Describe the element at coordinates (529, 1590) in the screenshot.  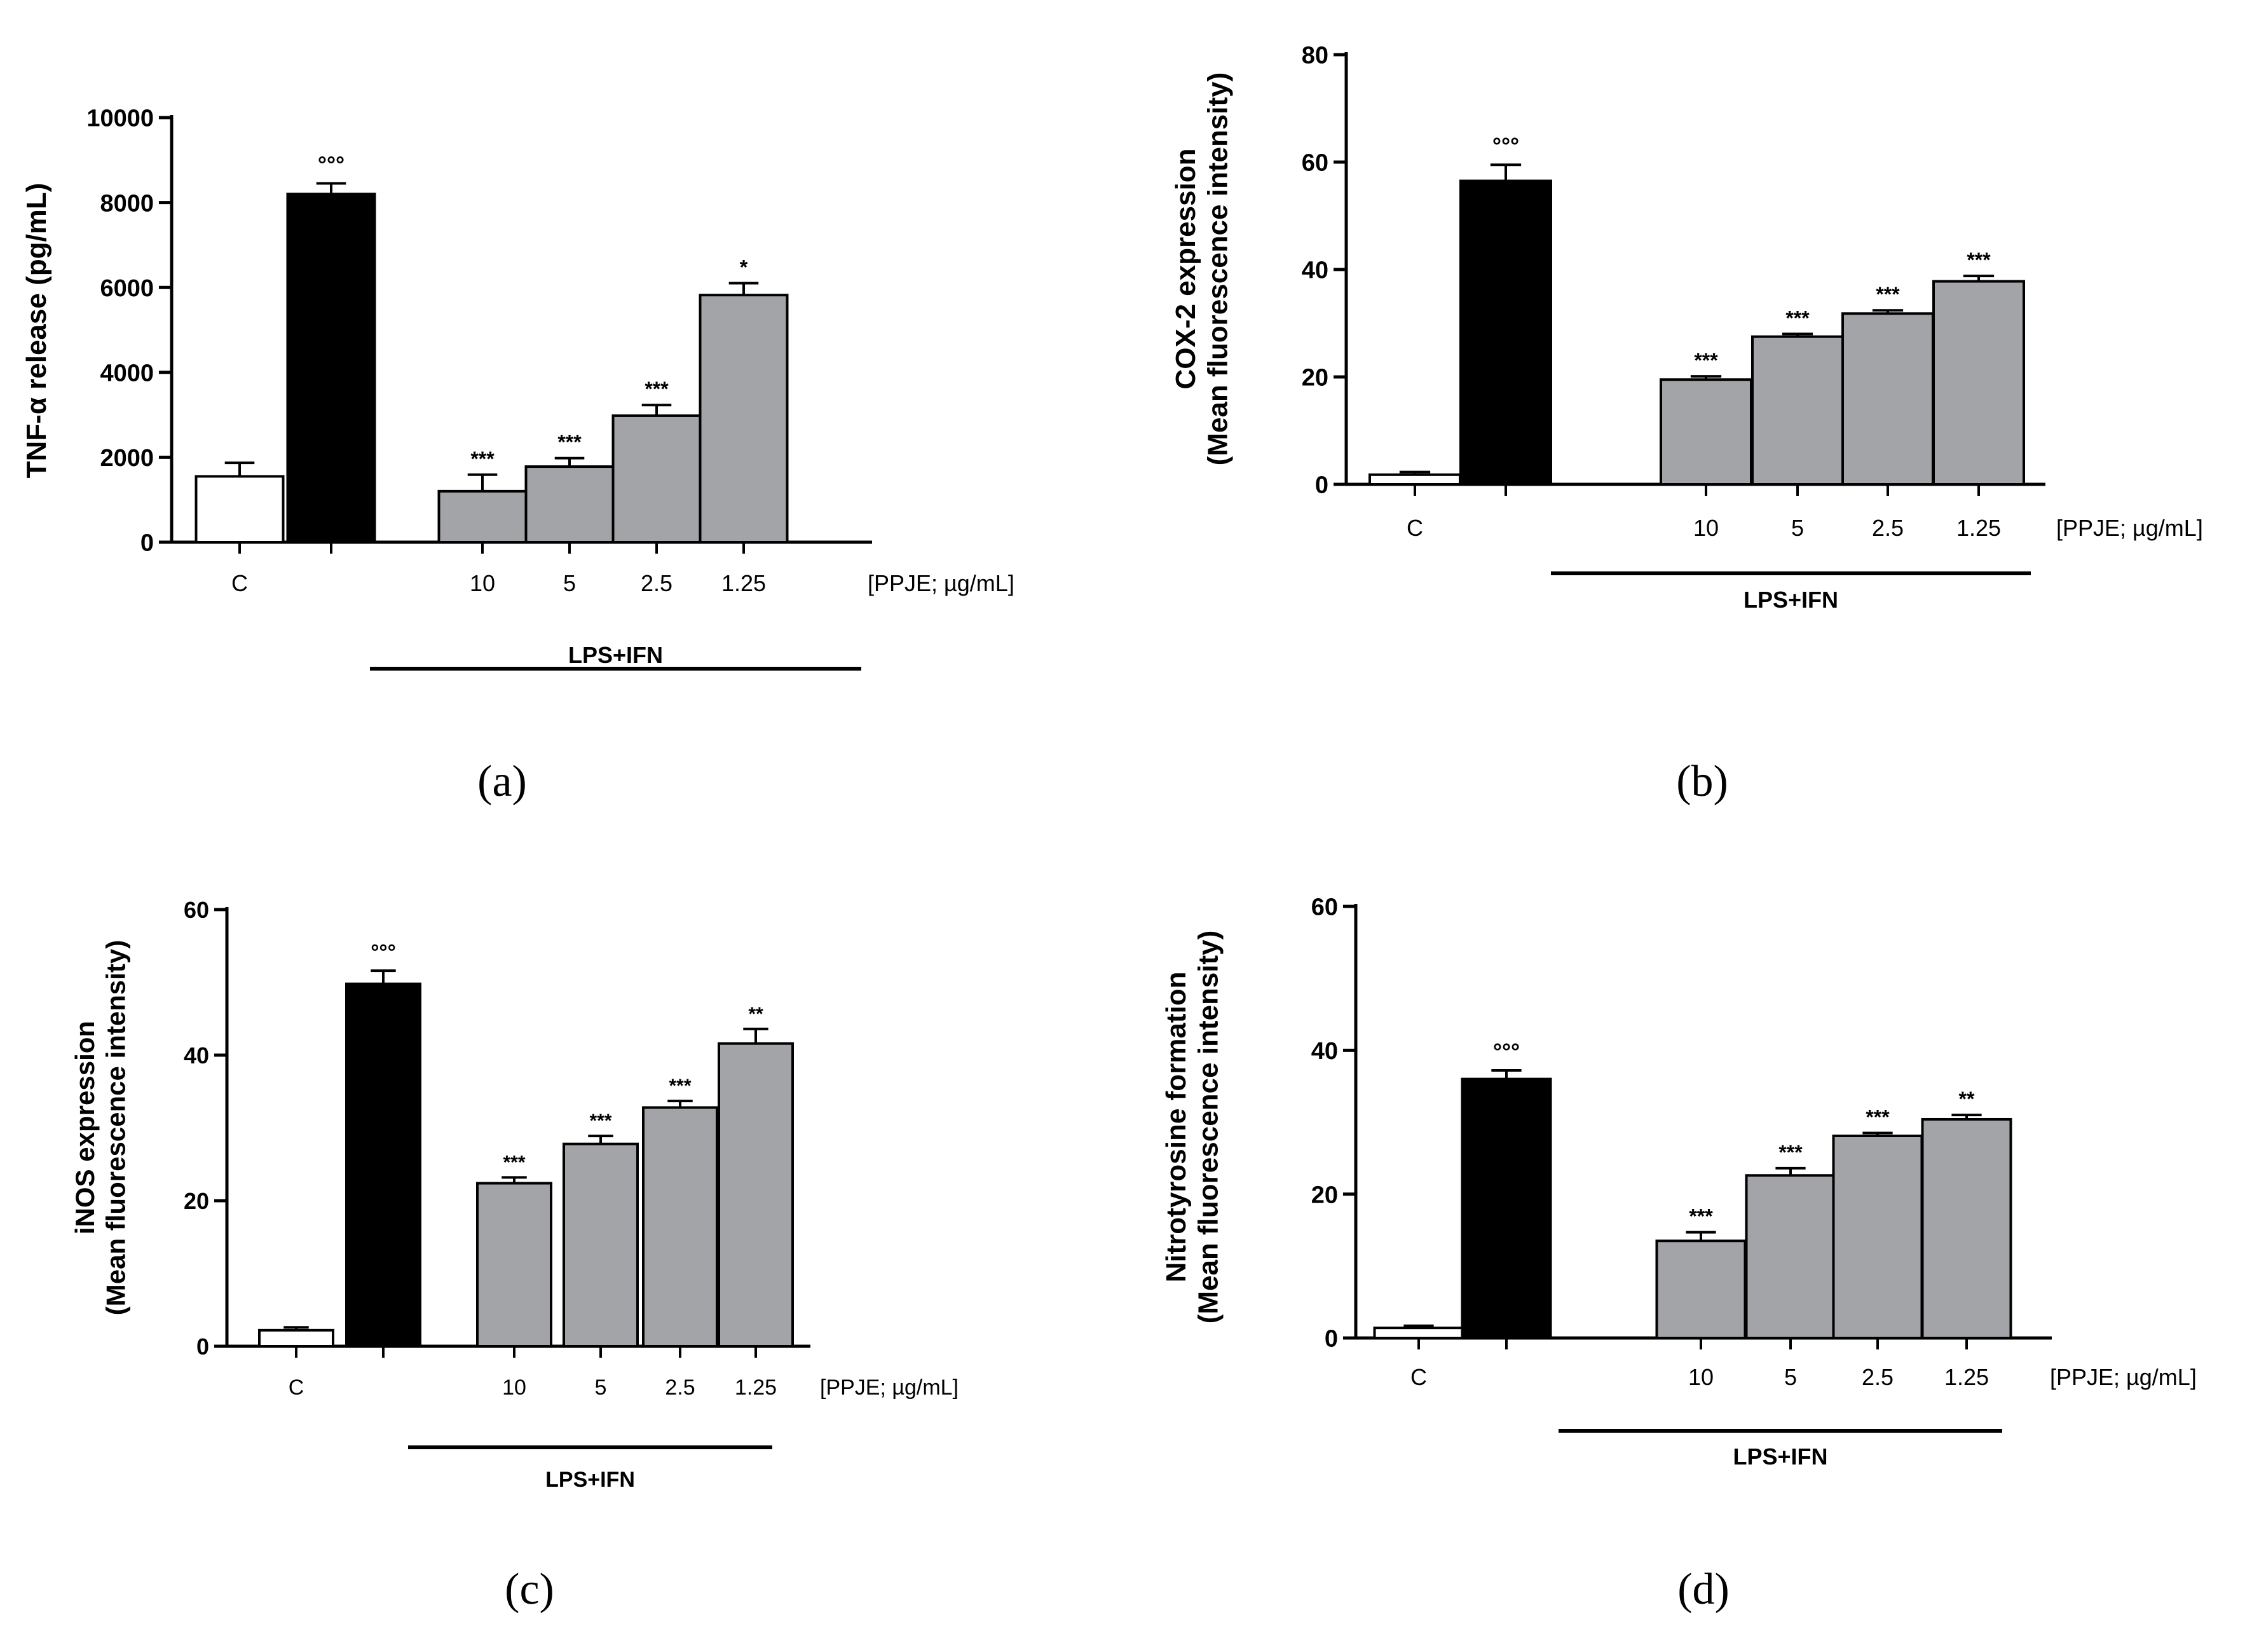
I see `panel-label: (c)` at that location.